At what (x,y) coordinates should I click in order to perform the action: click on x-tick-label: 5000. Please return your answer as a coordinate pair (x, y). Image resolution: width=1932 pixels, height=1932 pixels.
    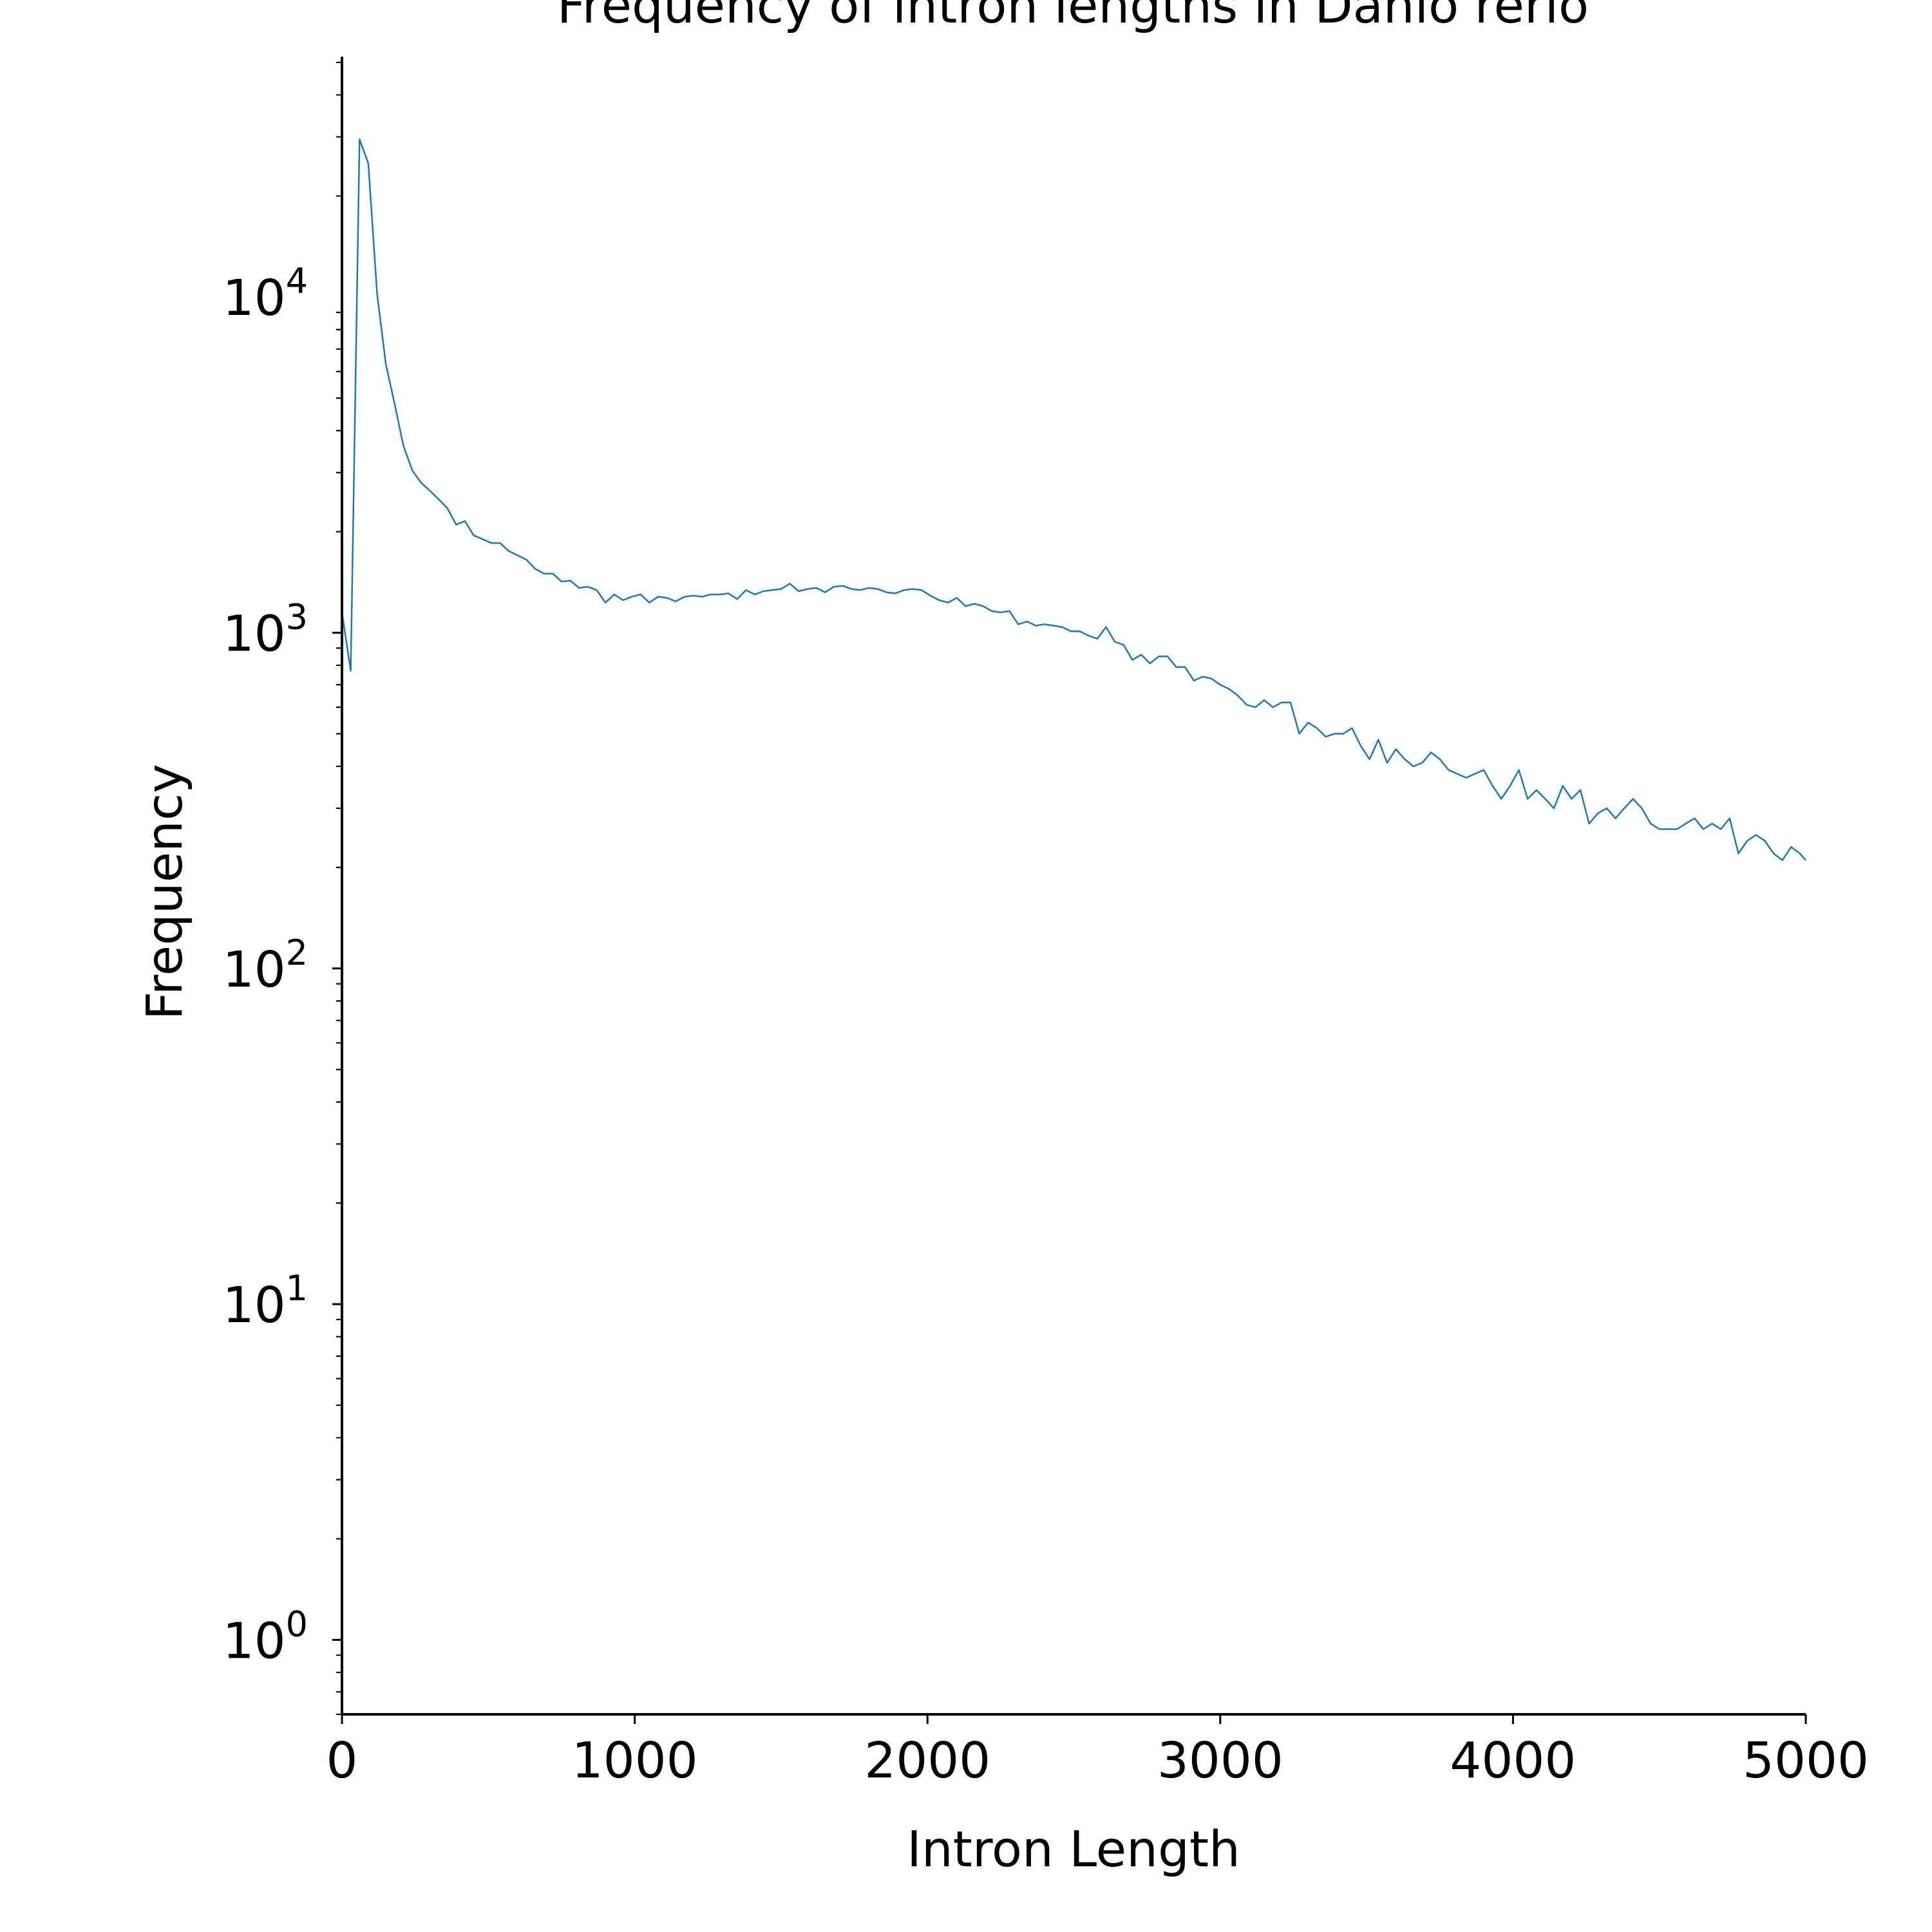
    Looking at the image, I should click on (1806, 1761).